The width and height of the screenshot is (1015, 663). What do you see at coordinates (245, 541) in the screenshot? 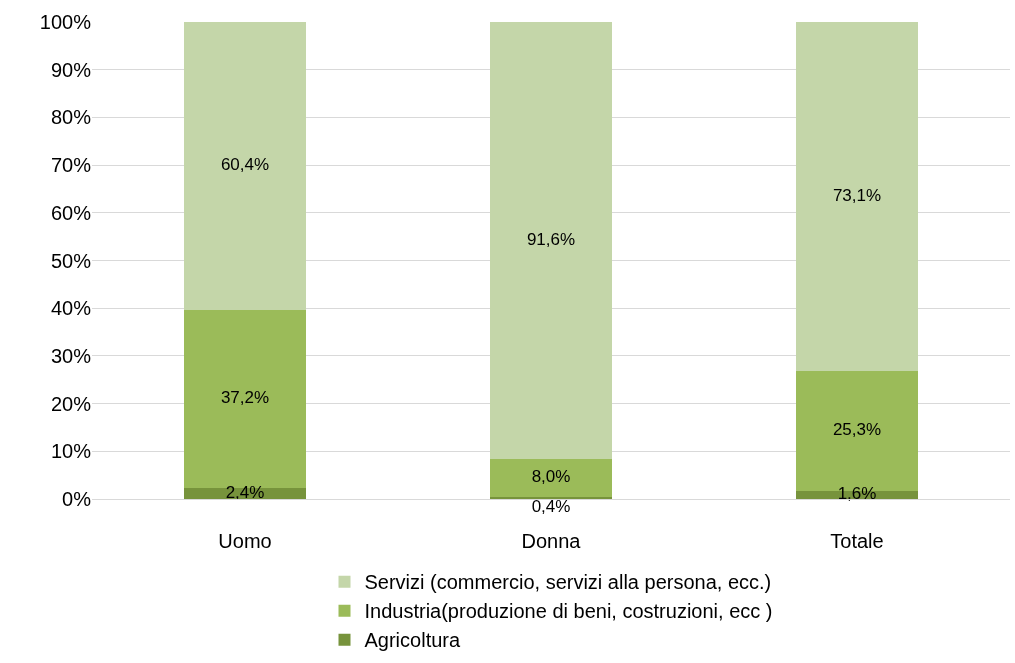
I see `x-tick-label: Uomo` at bounding box center [245, 541].